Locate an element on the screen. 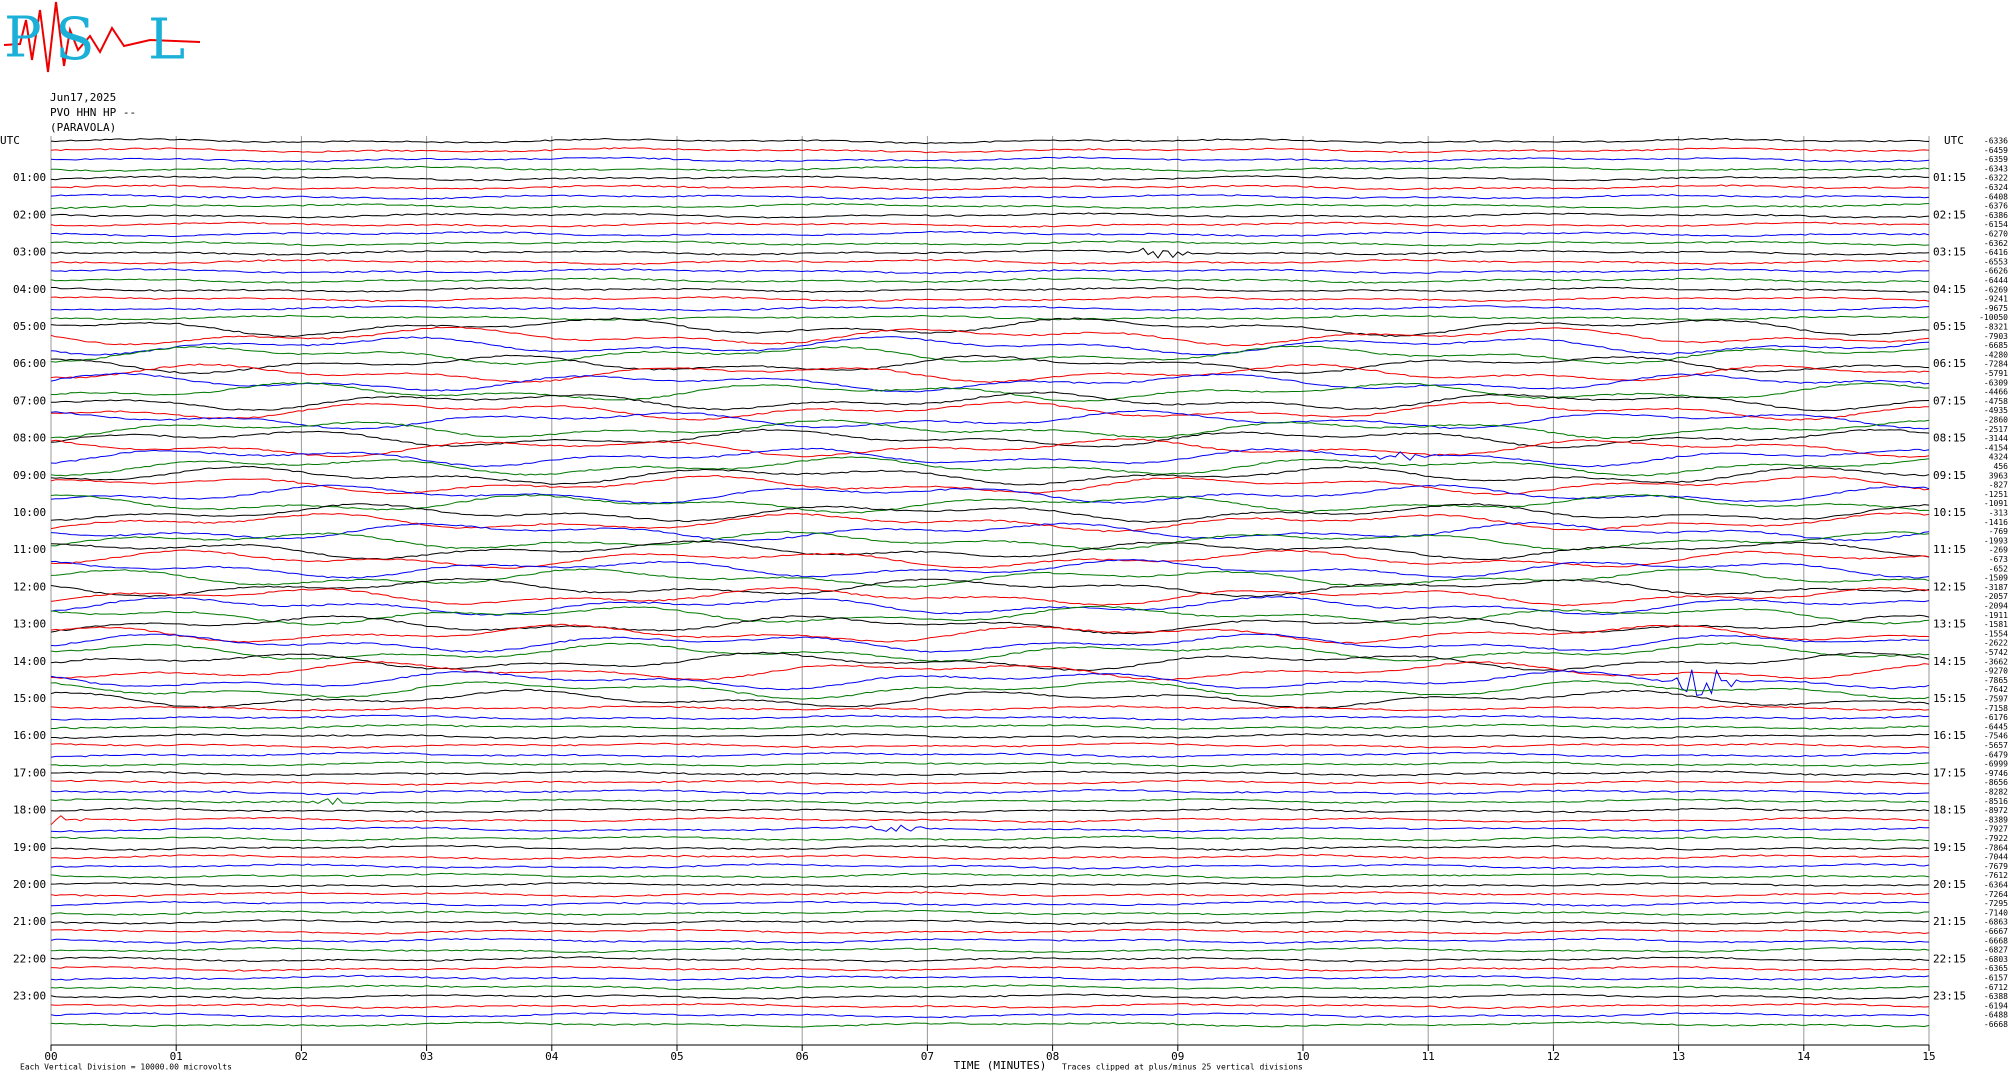 The height and width of the screenshot is (1080, 2010). hour-label: 14:15 is located at coordinates (1949, 661).